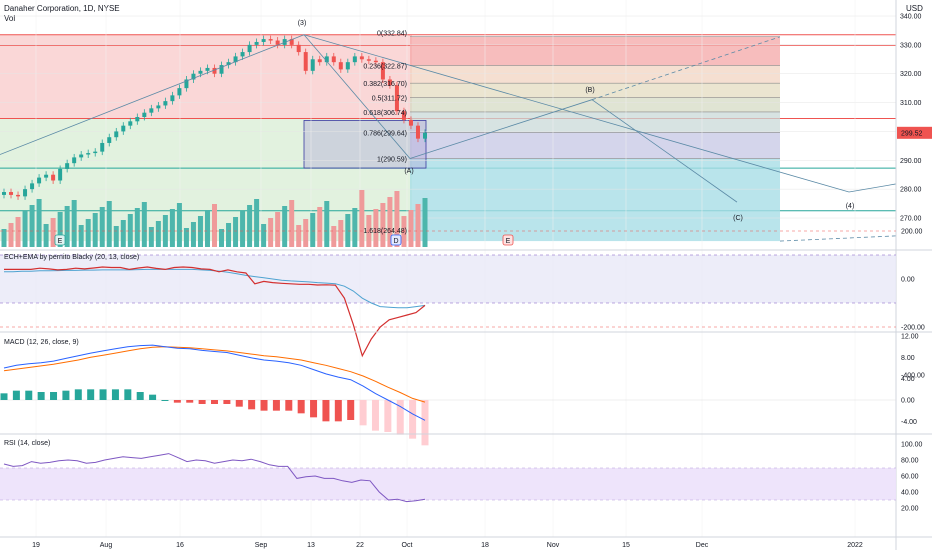 This screenshot has height=550, width=932. Describe the element at coordinates (448, 484) in the screenshot. I see `rsi-band` at that location.